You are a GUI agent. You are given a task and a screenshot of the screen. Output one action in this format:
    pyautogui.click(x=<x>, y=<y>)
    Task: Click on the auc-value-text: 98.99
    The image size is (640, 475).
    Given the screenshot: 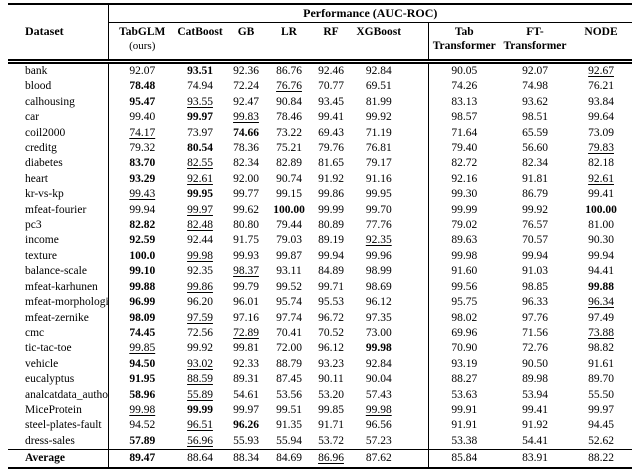 What is the action you would take?
    pyautogui.click(x=378, y=271)
    